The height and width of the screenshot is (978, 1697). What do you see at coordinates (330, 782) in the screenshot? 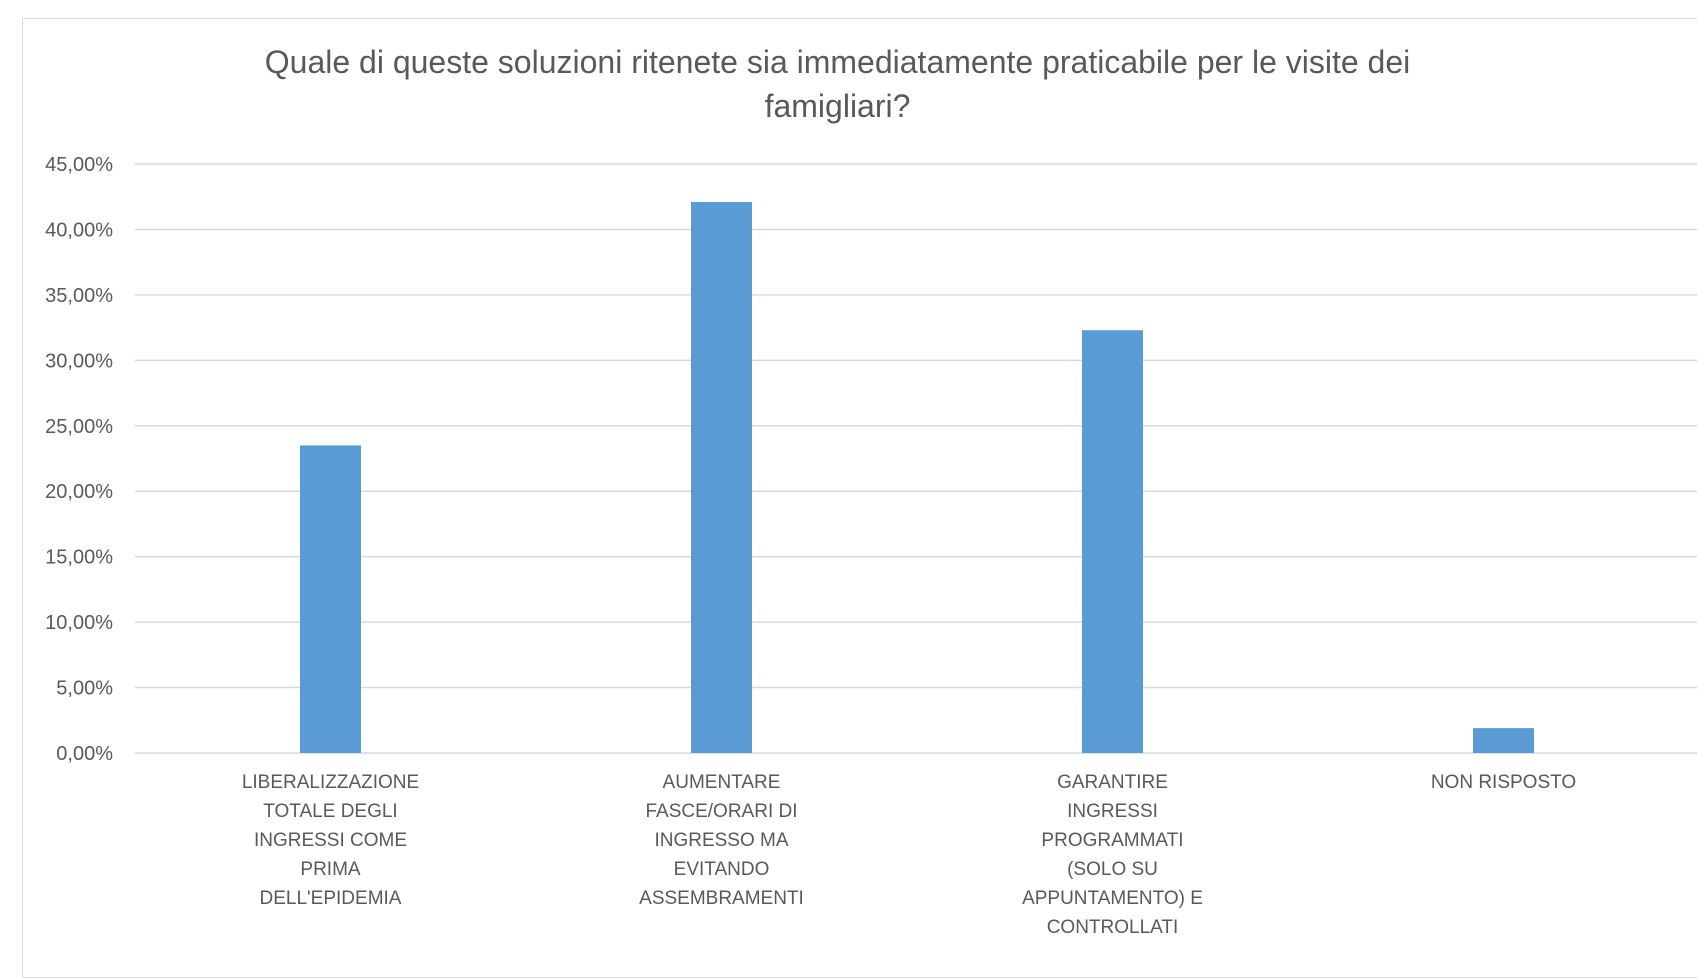
I see `x-tick-label-line: LIBERALIZZAZIONE` at bounding box center [330, 782].